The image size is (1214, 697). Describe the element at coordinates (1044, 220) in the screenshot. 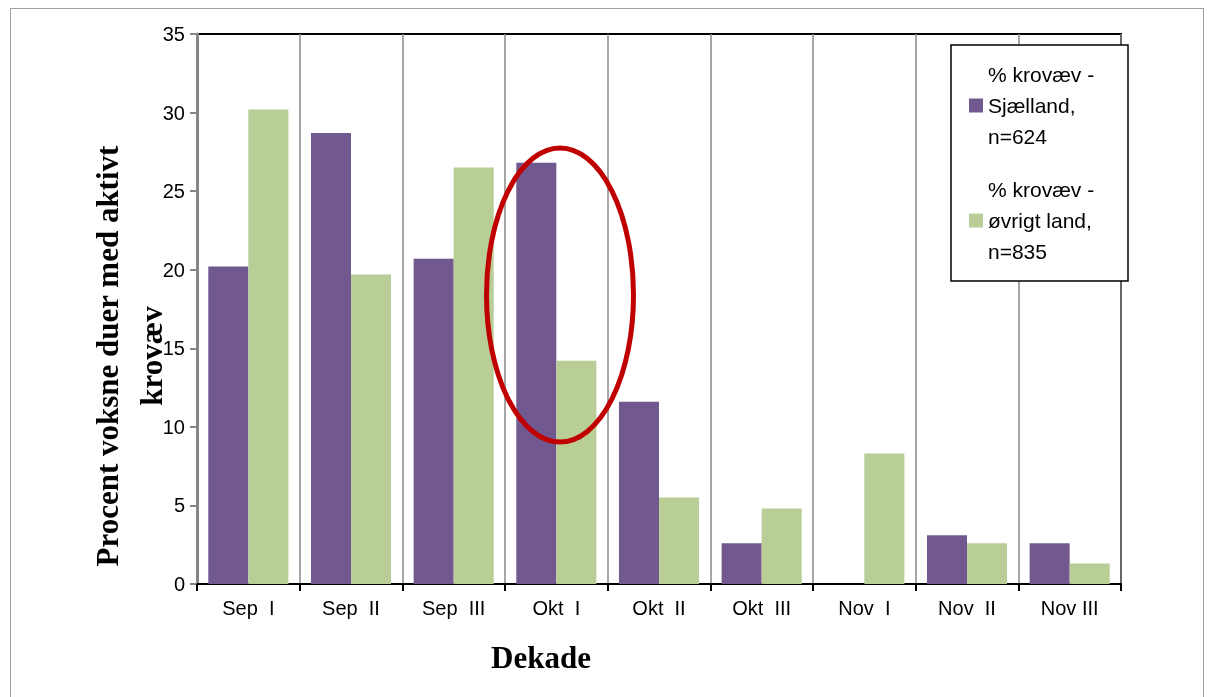

I see `legend-label: % krovæv - øvrigt land, n=835` at that location.